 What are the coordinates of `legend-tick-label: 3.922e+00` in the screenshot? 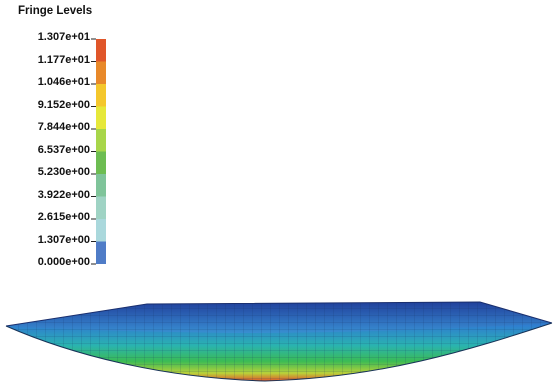 It's located at (63, 194).